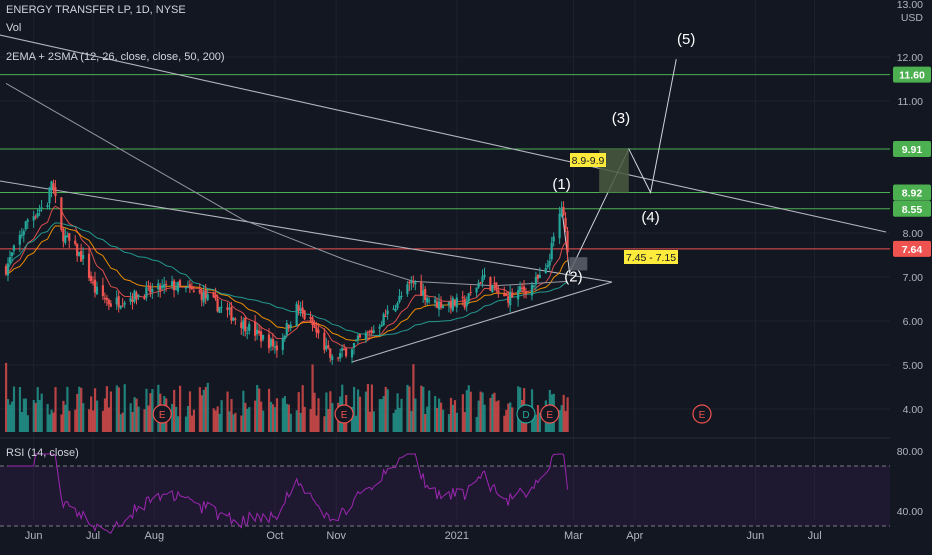 This screenshot has height=555, width=932. Describe the element at coordinates (588, 161) in the screenshot. I see `box-upper-label: 8.9-9.9` at that location.